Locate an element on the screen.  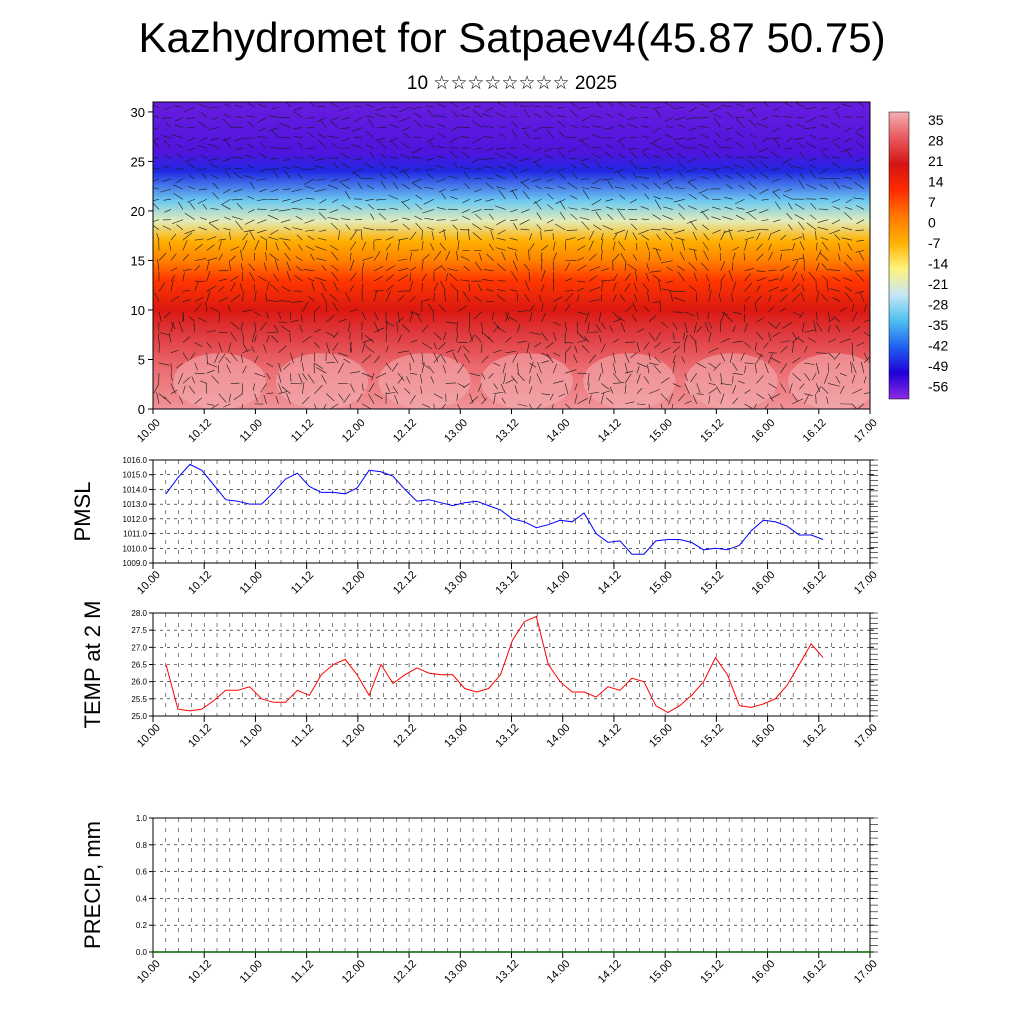
y-tick-label: 27.5 is located at coordinates (139, 630).